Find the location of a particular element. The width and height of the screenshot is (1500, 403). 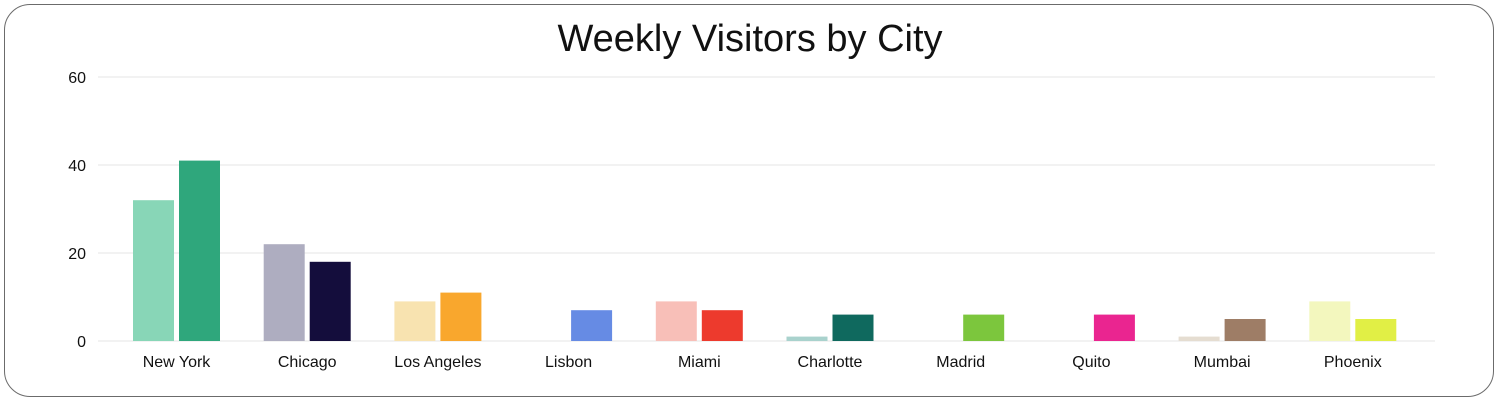

y-tick-label: 20 is located at coordinates (77, 254).